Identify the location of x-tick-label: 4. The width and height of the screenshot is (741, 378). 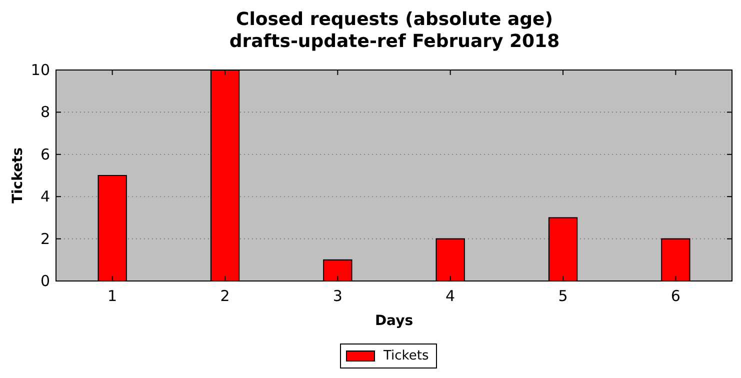
(451, 296).